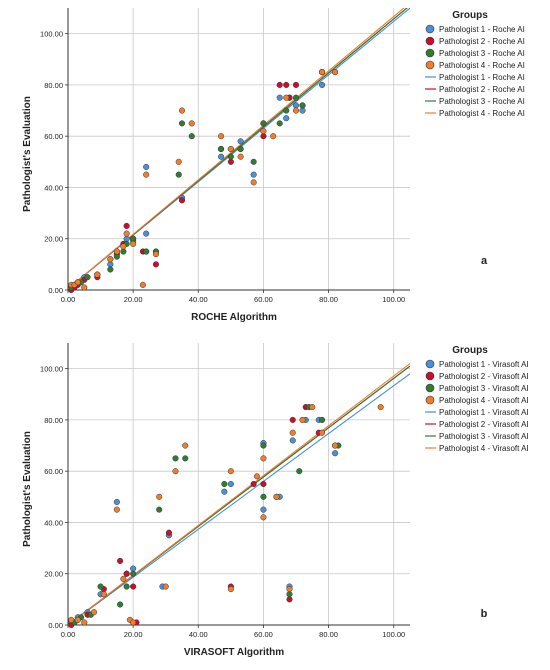 Image resolution: width=550 pixels, height=670 pixels. Describe the element at coordinates (53, 187) in the screenshot. I see `y-tick-label: 40.00` at that location.